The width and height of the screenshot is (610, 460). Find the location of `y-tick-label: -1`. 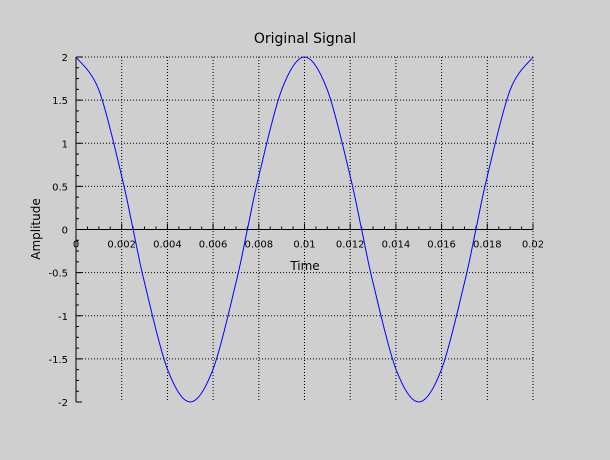

y-tick-label: -1 is located at coordinates (63, 317).